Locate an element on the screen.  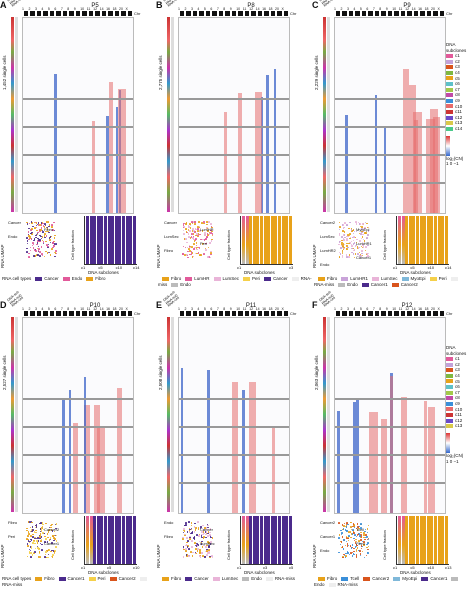
dna-legend-item: c11 is located at coordinates (460, 112).